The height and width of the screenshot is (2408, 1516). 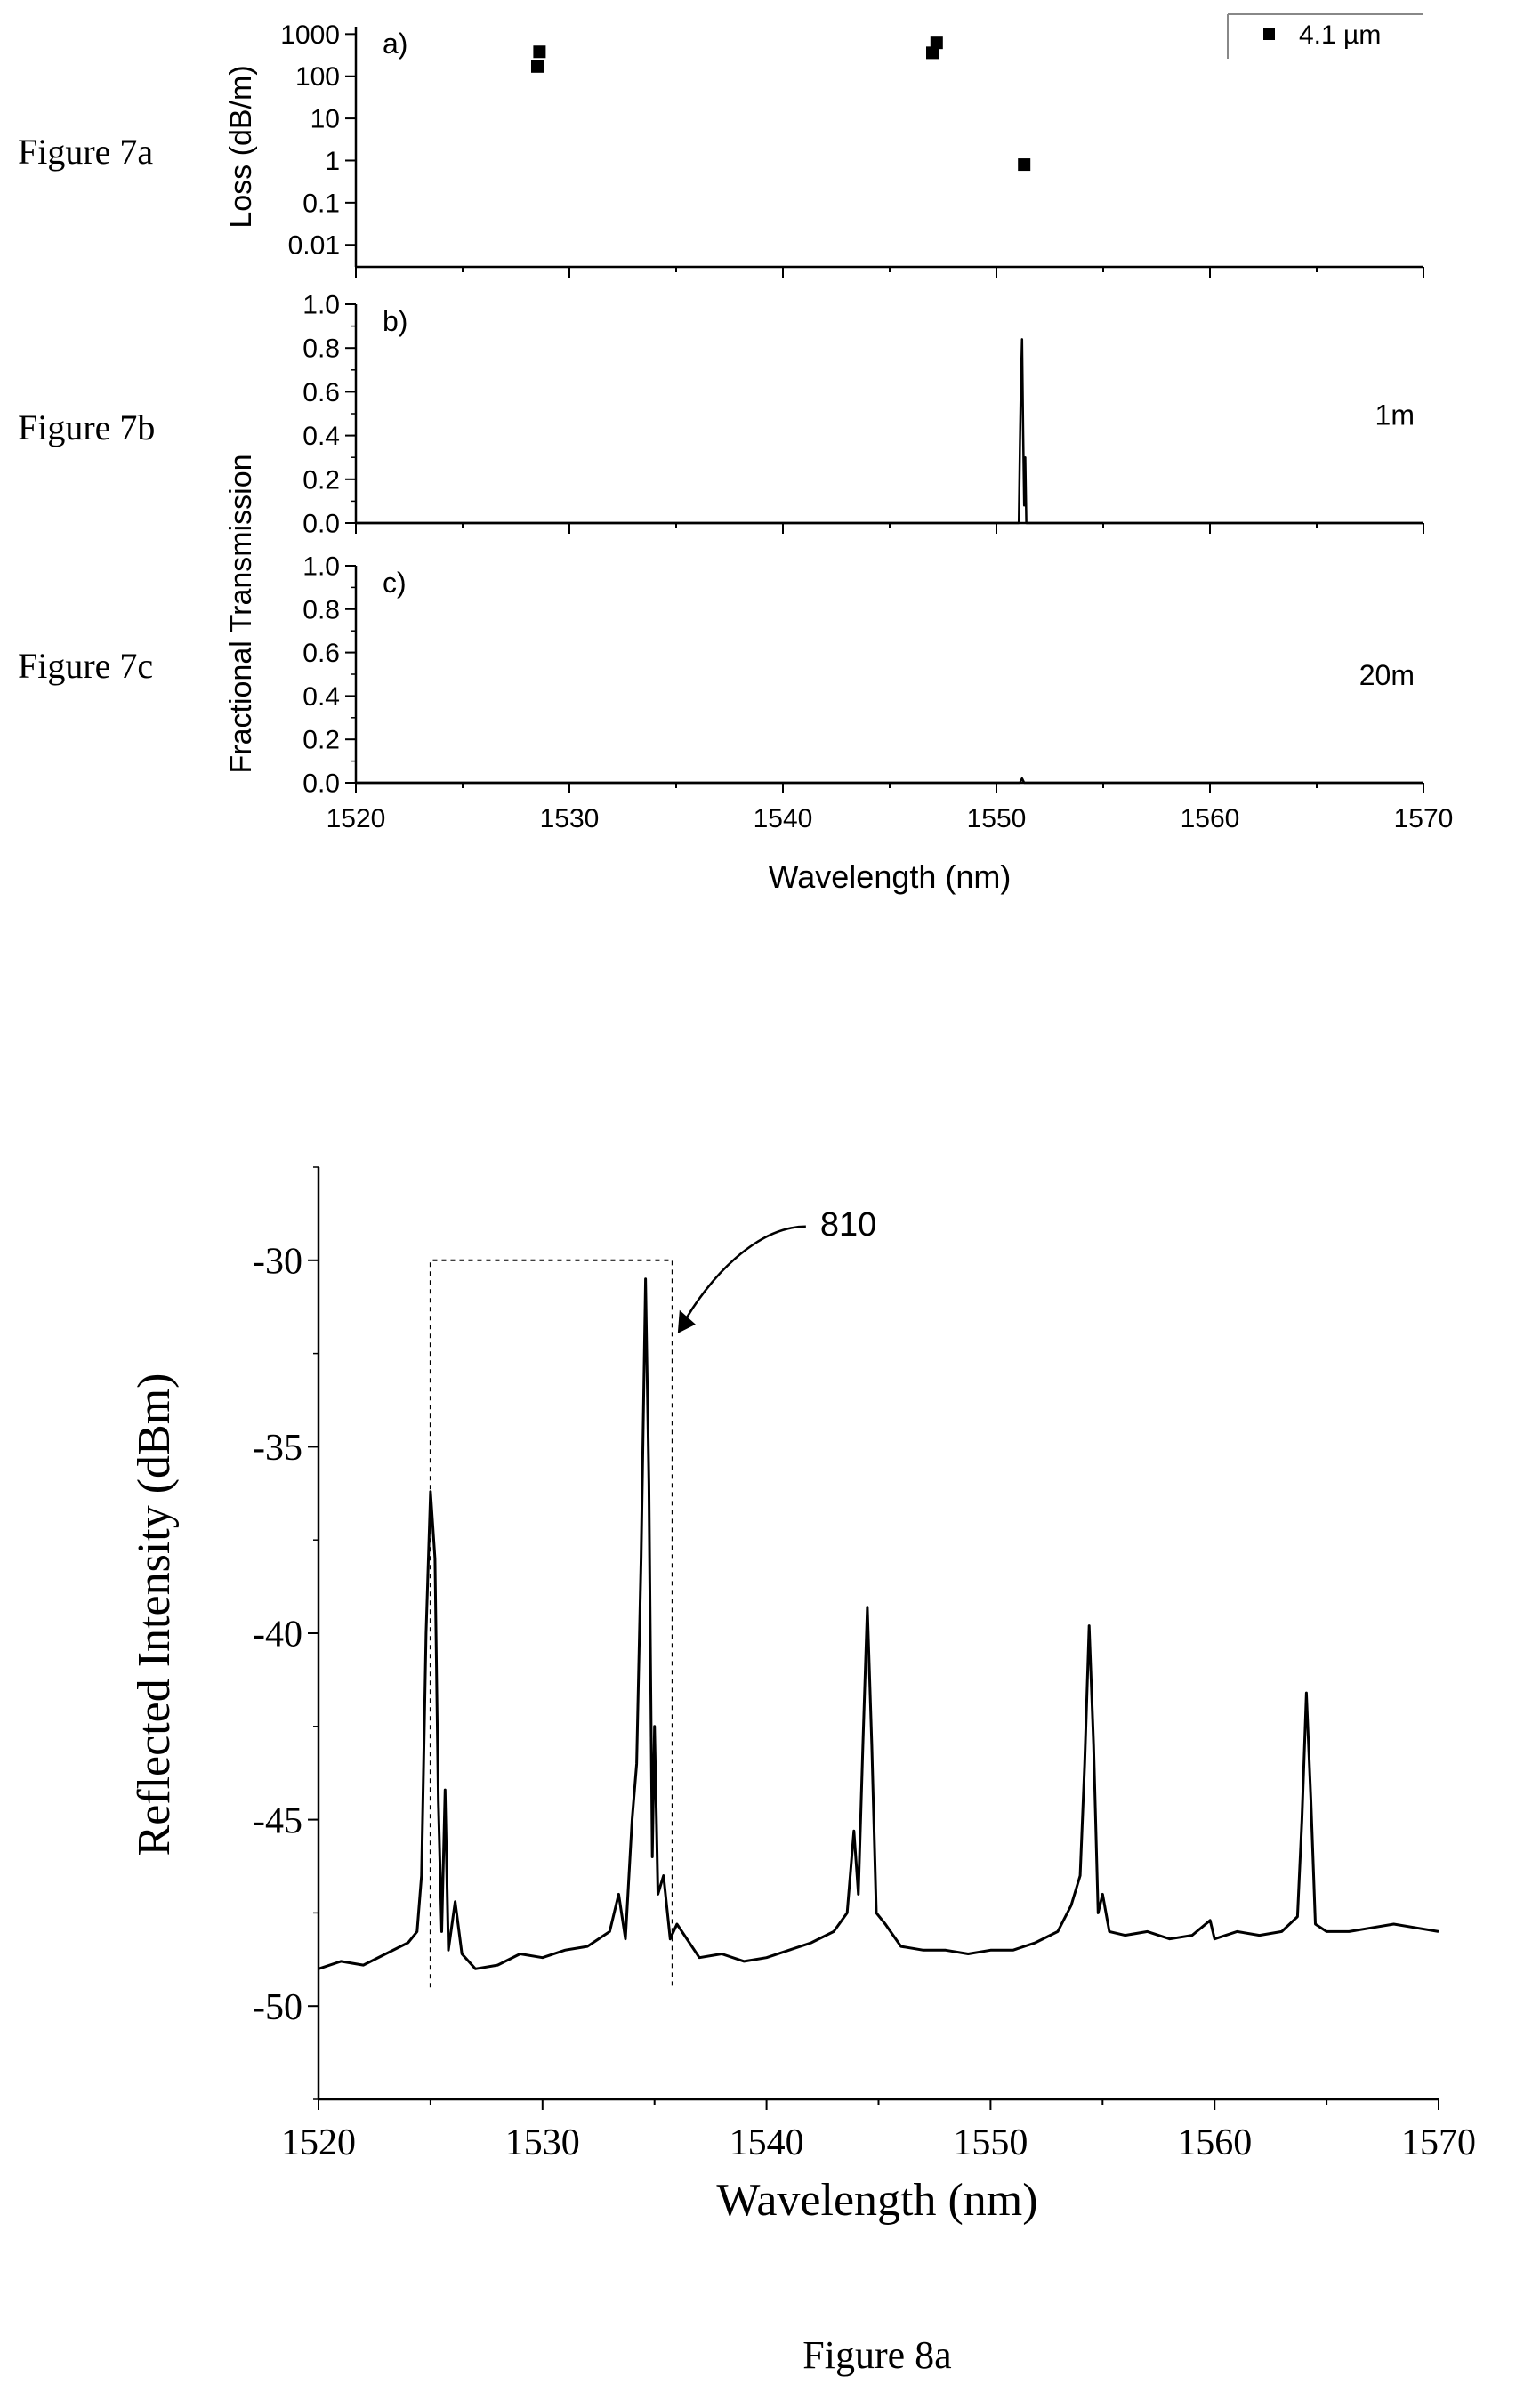 I want to click on chart-loss-panel-a: 1000 100 10 1 0.1 0.01 a) 4.1 µm, so click(x=852, y=145).